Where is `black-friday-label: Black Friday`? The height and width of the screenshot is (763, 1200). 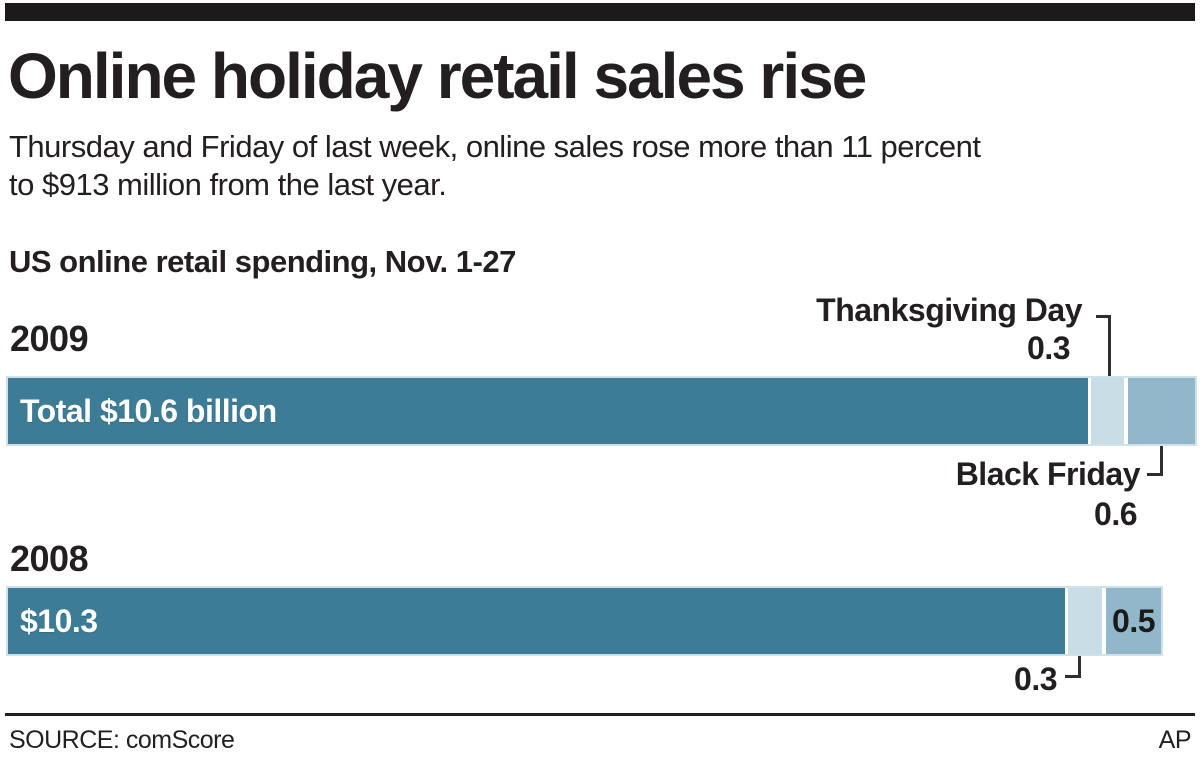
black-friday-label: Black Friday is located at coordinates (1048, 474).